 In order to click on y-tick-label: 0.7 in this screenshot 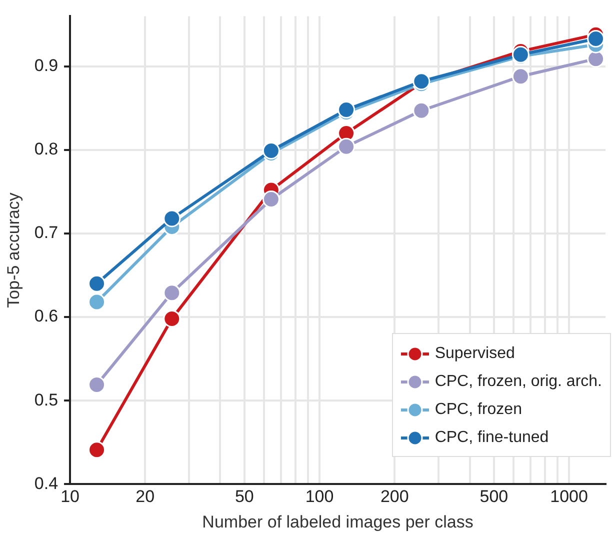, I will do `click(46, 232)`.